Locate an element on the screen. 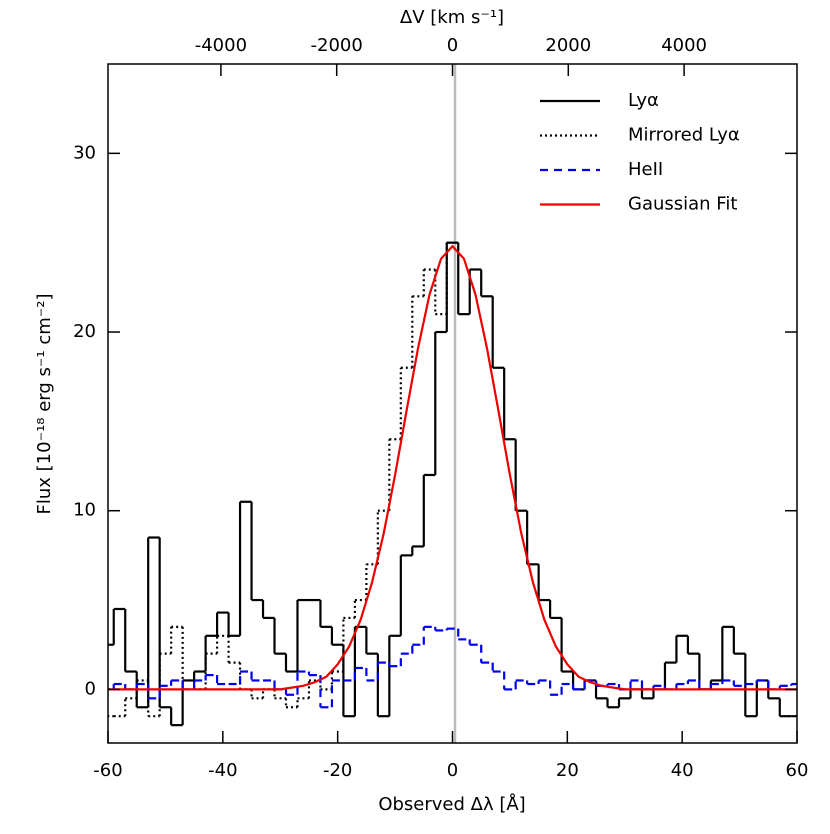  x2-tick-label: 4000 is located at coordinates (684, 45).